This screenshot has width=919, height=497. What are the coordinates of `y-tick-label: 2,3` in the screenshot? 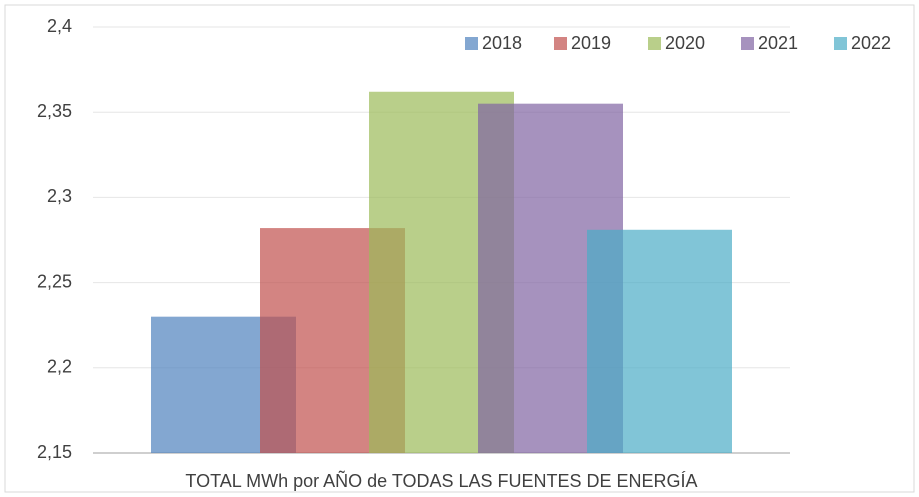 It's located at (59, 196).